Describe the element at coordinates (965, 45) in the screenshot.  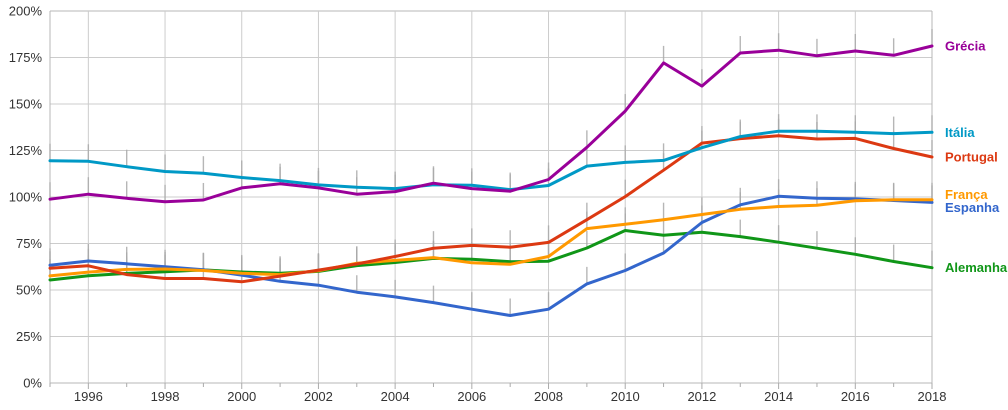
I see `series-label-grecia: Grécia` at that location.